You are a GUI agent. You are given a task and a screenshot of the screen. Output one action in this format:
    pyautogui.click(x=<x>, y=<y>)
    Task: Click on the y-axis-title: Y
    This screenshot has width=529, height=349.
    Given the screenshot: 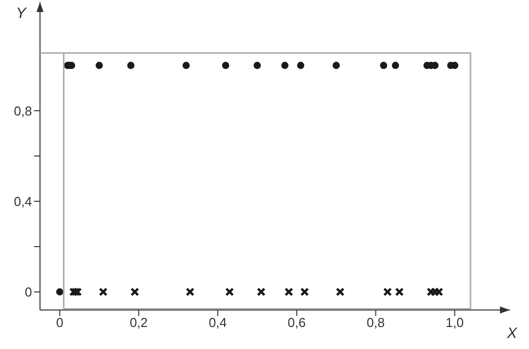 What is the action you would take?
    pyautogui.click(x=21, y=13)
    